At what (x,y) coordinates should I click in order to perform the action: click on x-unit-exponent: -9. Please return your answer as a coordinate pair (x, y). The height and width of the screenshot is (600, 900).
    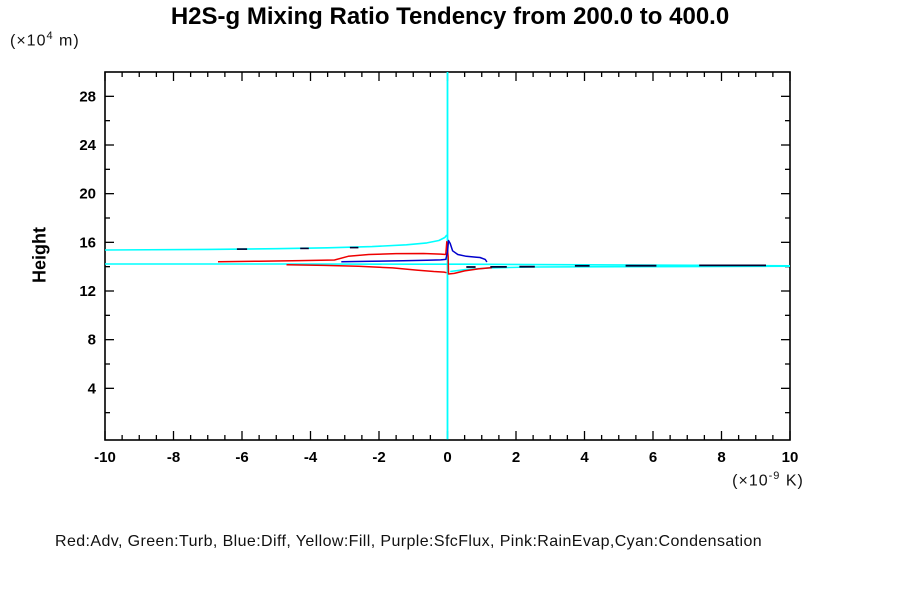
    Looking at the image, I should click on (774, 476).